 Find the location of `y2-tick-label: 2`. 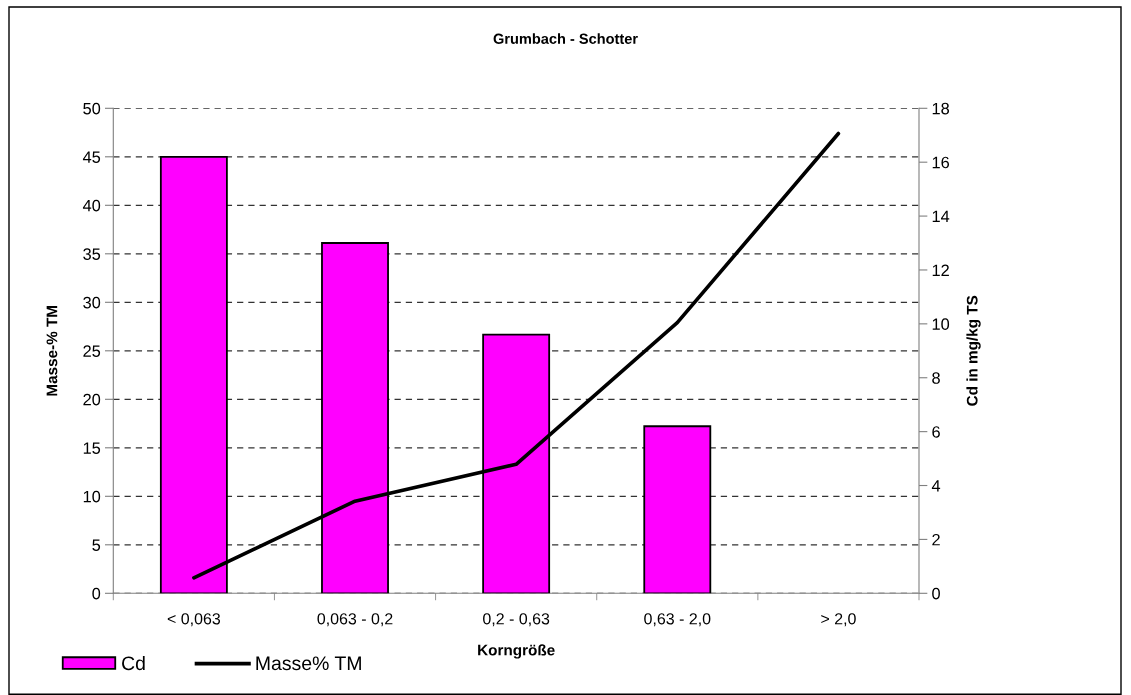

y2-tick-label: 2 is located at coordinates (936, 539).